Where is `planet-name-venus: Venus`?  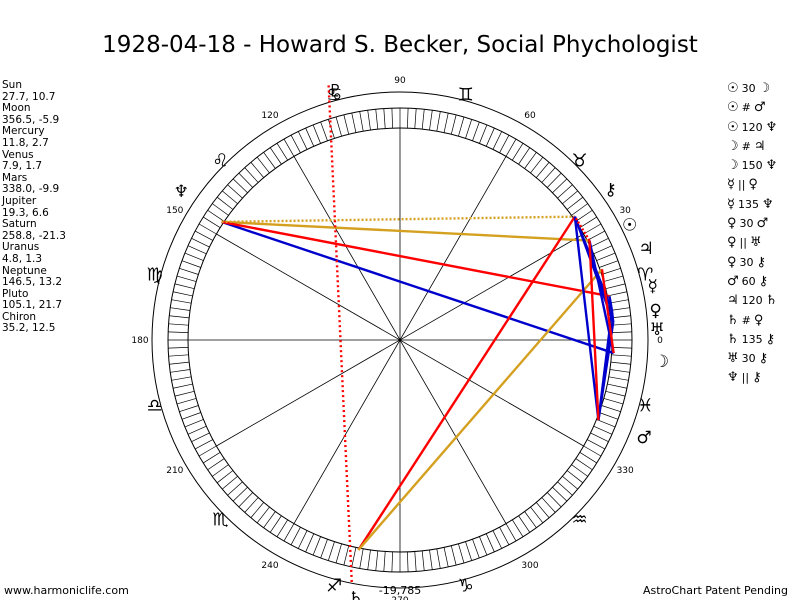 planet-name-venus: Venus is located at coordinates (18, 154).